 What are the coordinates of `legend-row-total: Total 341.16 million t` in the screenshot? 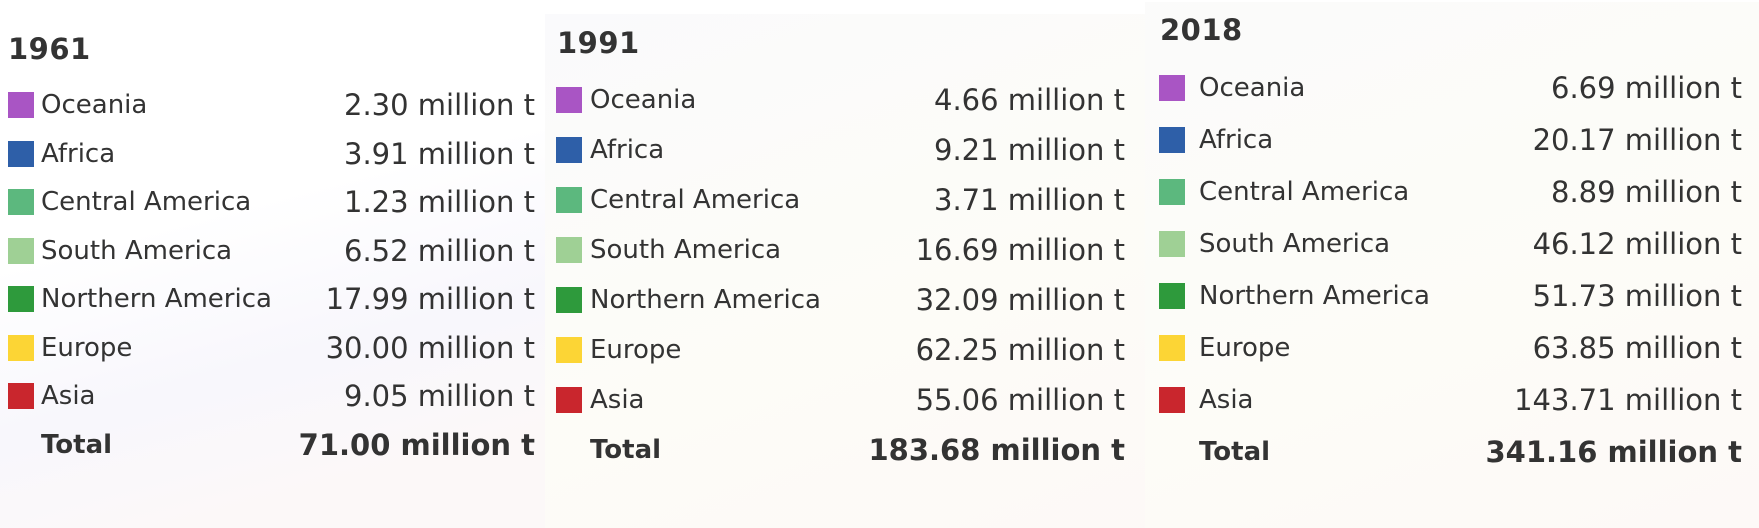 It's located at (1452, 453).